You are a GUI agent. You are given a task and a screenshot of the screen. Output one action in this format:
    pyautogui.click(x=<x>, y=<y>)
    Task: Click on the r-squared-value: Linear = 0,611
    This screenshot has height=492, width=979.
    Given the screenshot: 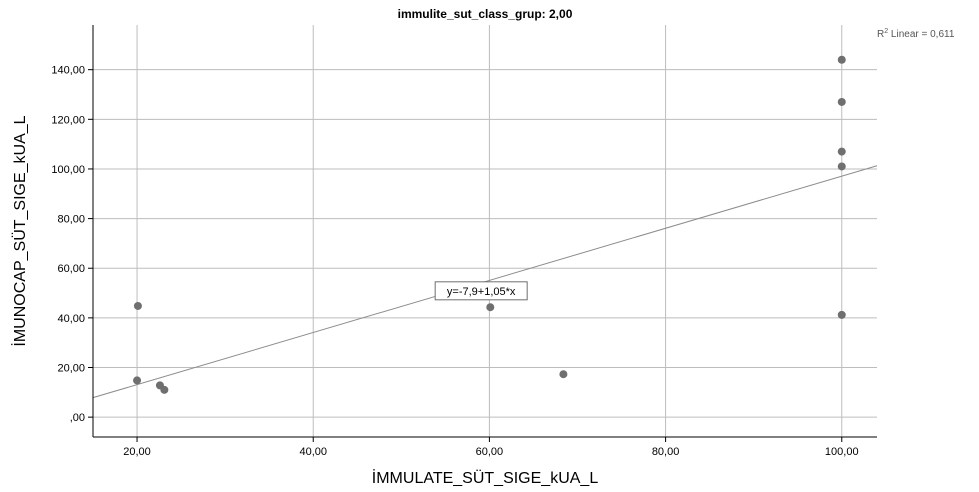 What is the action you would take?
    pyautogui.click(x=921, y=34)
    